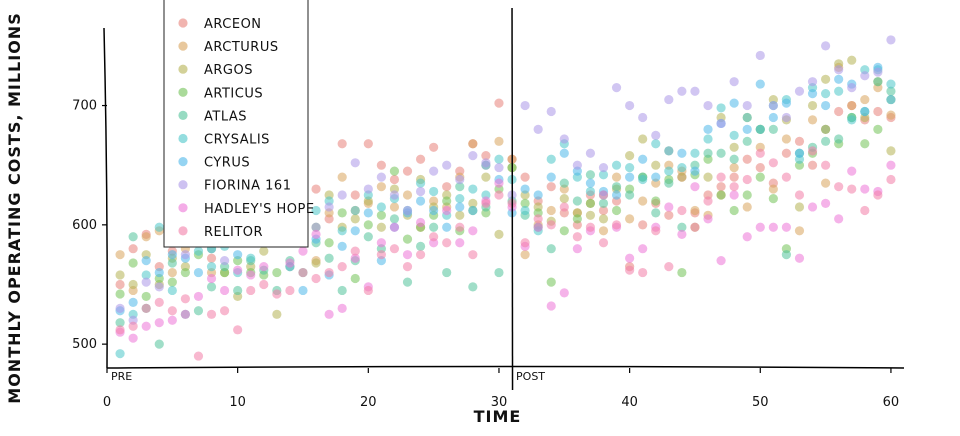  Describe the element at coordinates (530, 376) in the screenshot. I see `post-annotation: POST` at that location.